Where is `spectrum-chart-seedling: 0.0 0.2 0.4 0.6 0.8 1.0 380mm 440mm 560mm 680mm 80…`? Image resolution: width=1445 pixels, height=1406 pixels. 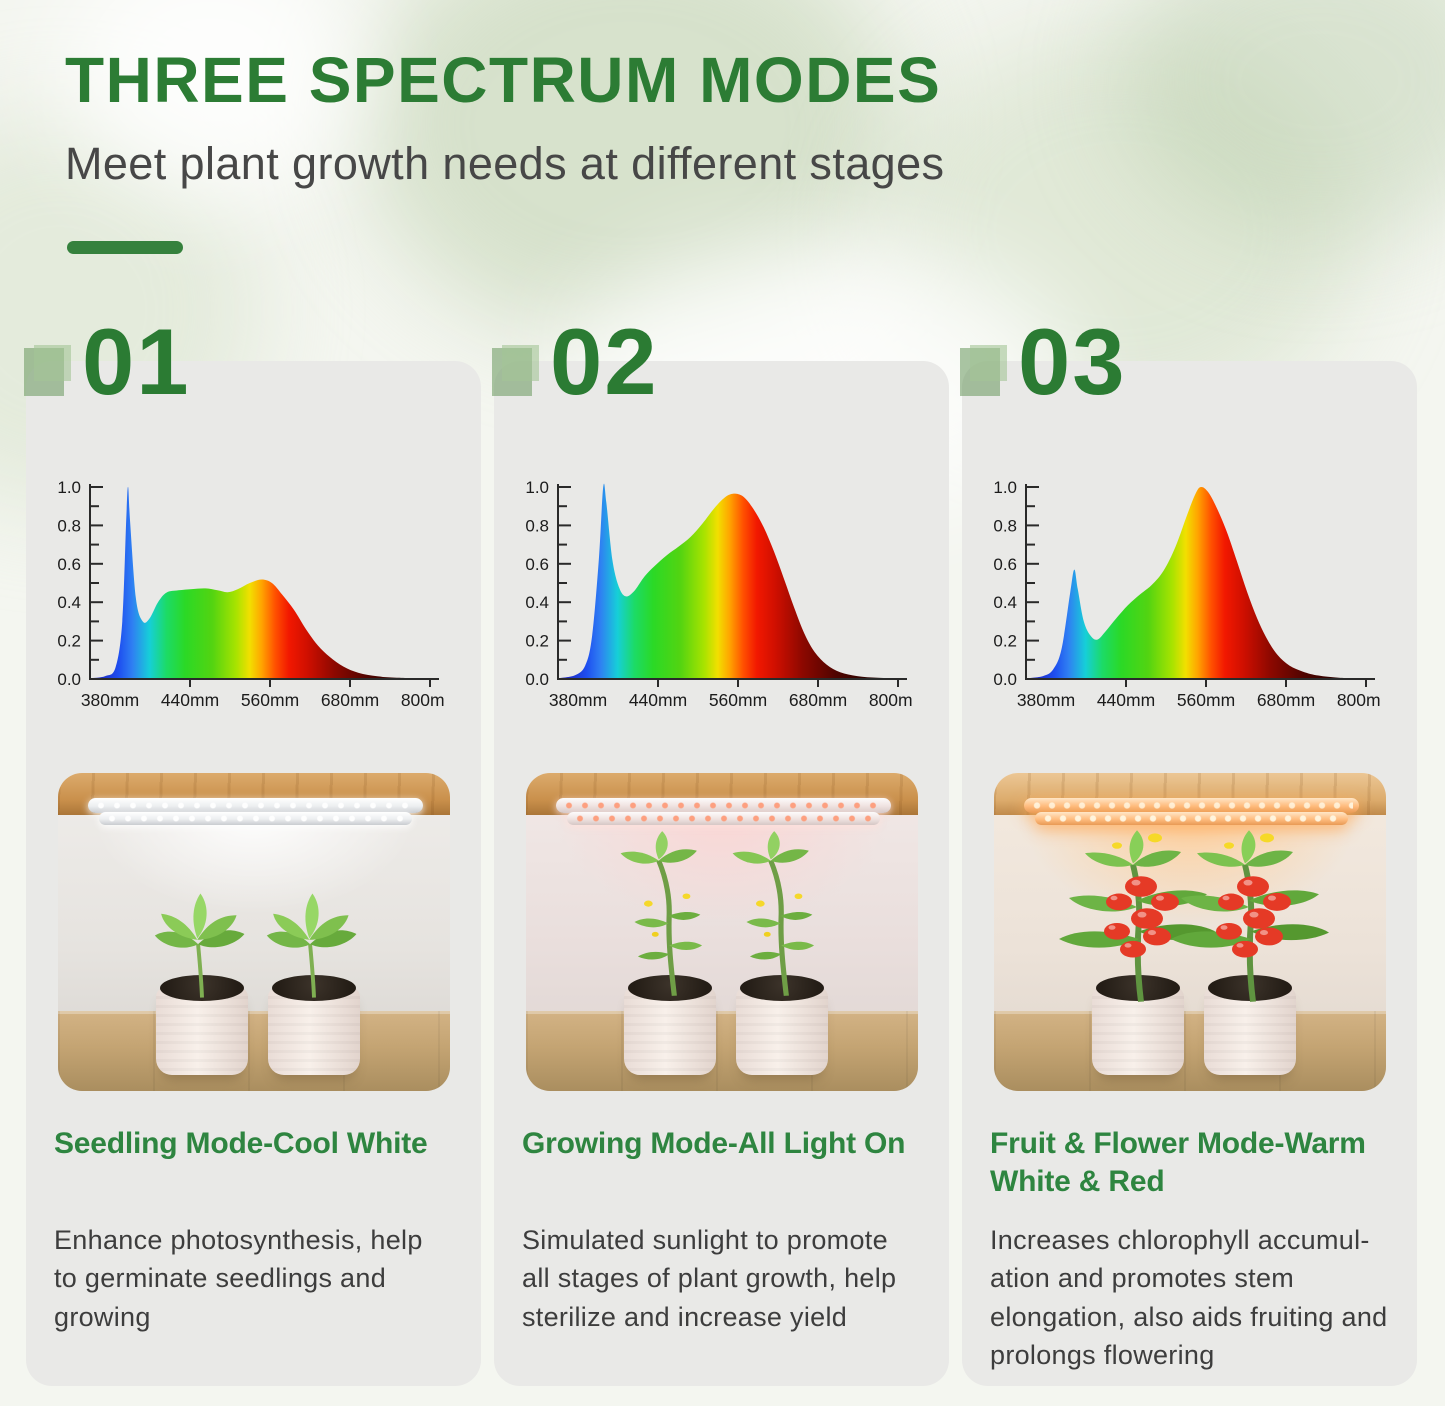 spectrum-chart-seedling: 0.0 0.2 0.4 0.6 0.8 1.0 380mm 440mm 560mm 680mm 80… is located at coordinates (258, 594).